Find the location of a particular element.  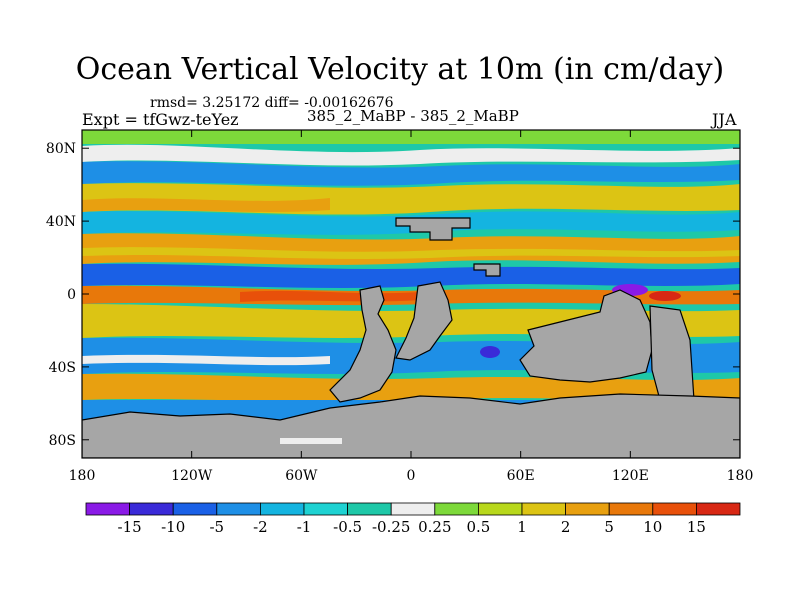

band-subtropic-north-yellow is located at coordinates (411, 253).